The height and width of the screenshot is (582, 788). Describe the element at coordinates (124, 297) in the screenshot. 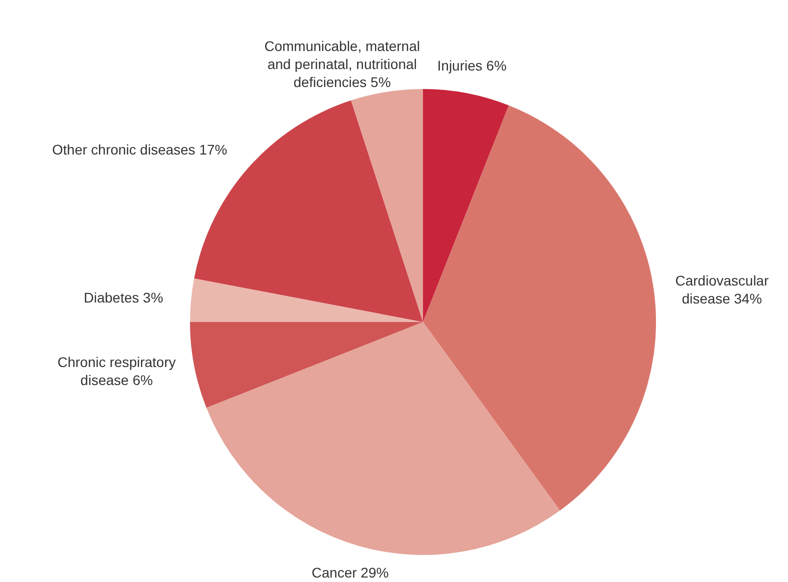

I see `slice-label: Diabetes 3%` at that location.